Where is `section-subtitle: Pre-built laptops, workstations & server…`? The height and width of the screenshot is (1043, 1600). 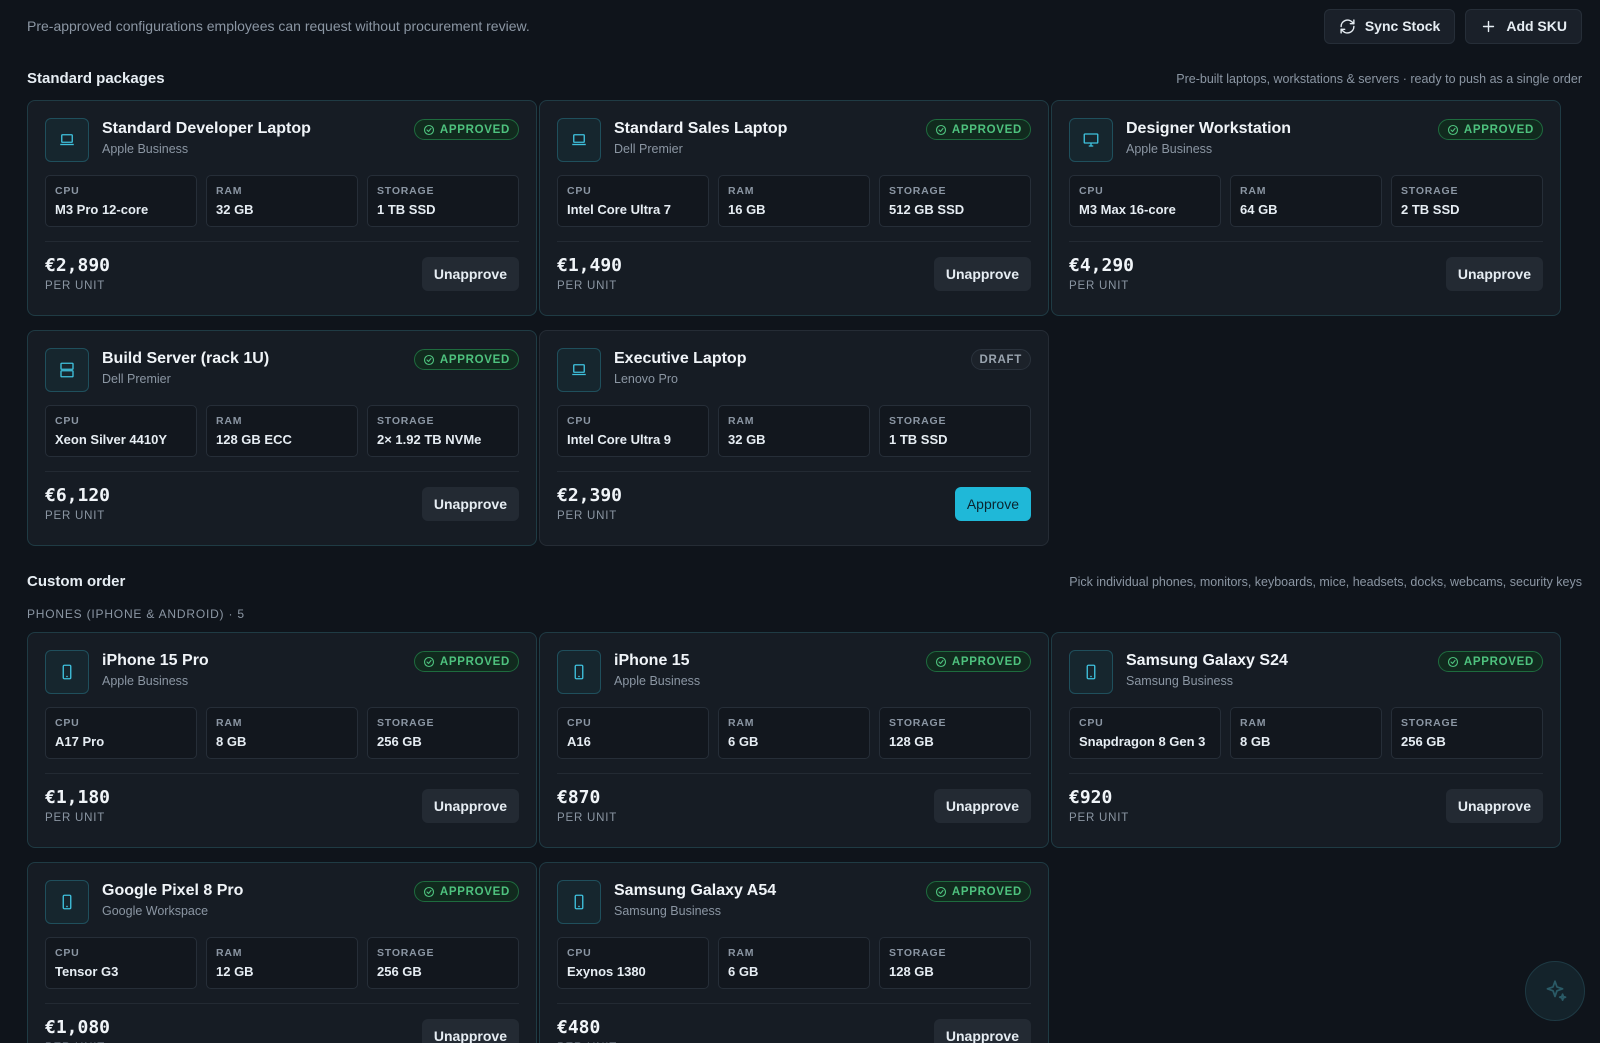 section-subtitle: Pre-built laptops, workstations & server… is located at coordinates (1379, 79).